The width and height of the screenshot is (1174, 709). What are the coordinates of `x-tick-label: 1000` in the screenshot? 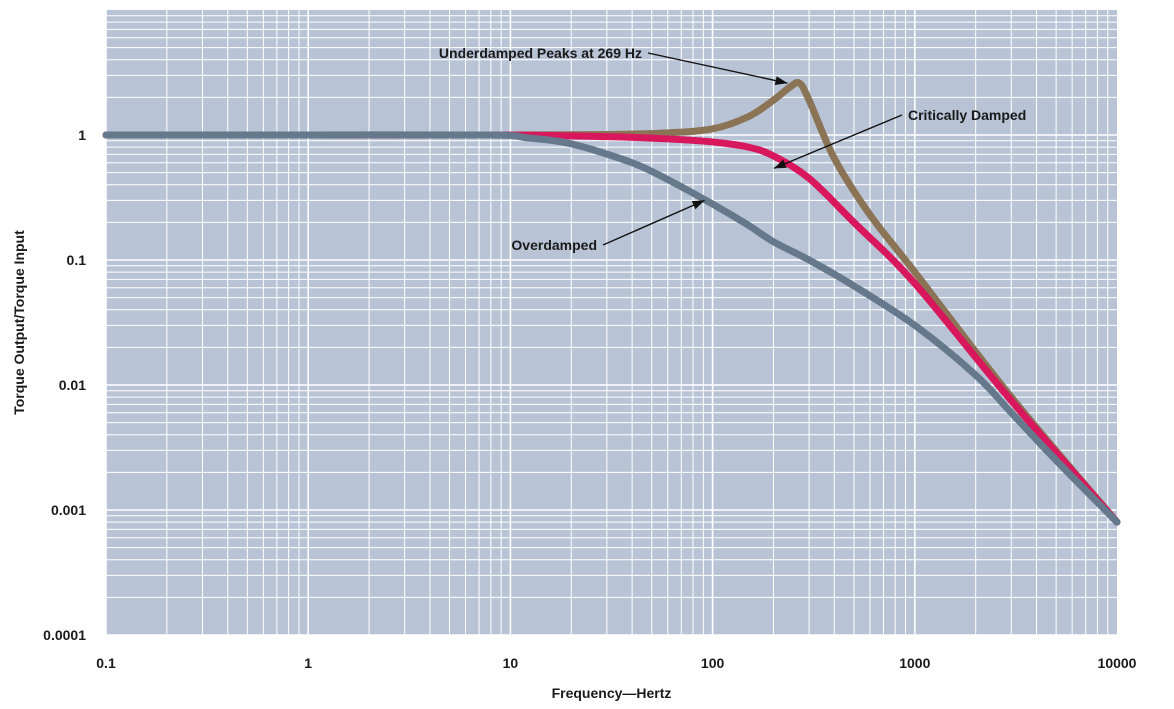 It's located at (914, 663).